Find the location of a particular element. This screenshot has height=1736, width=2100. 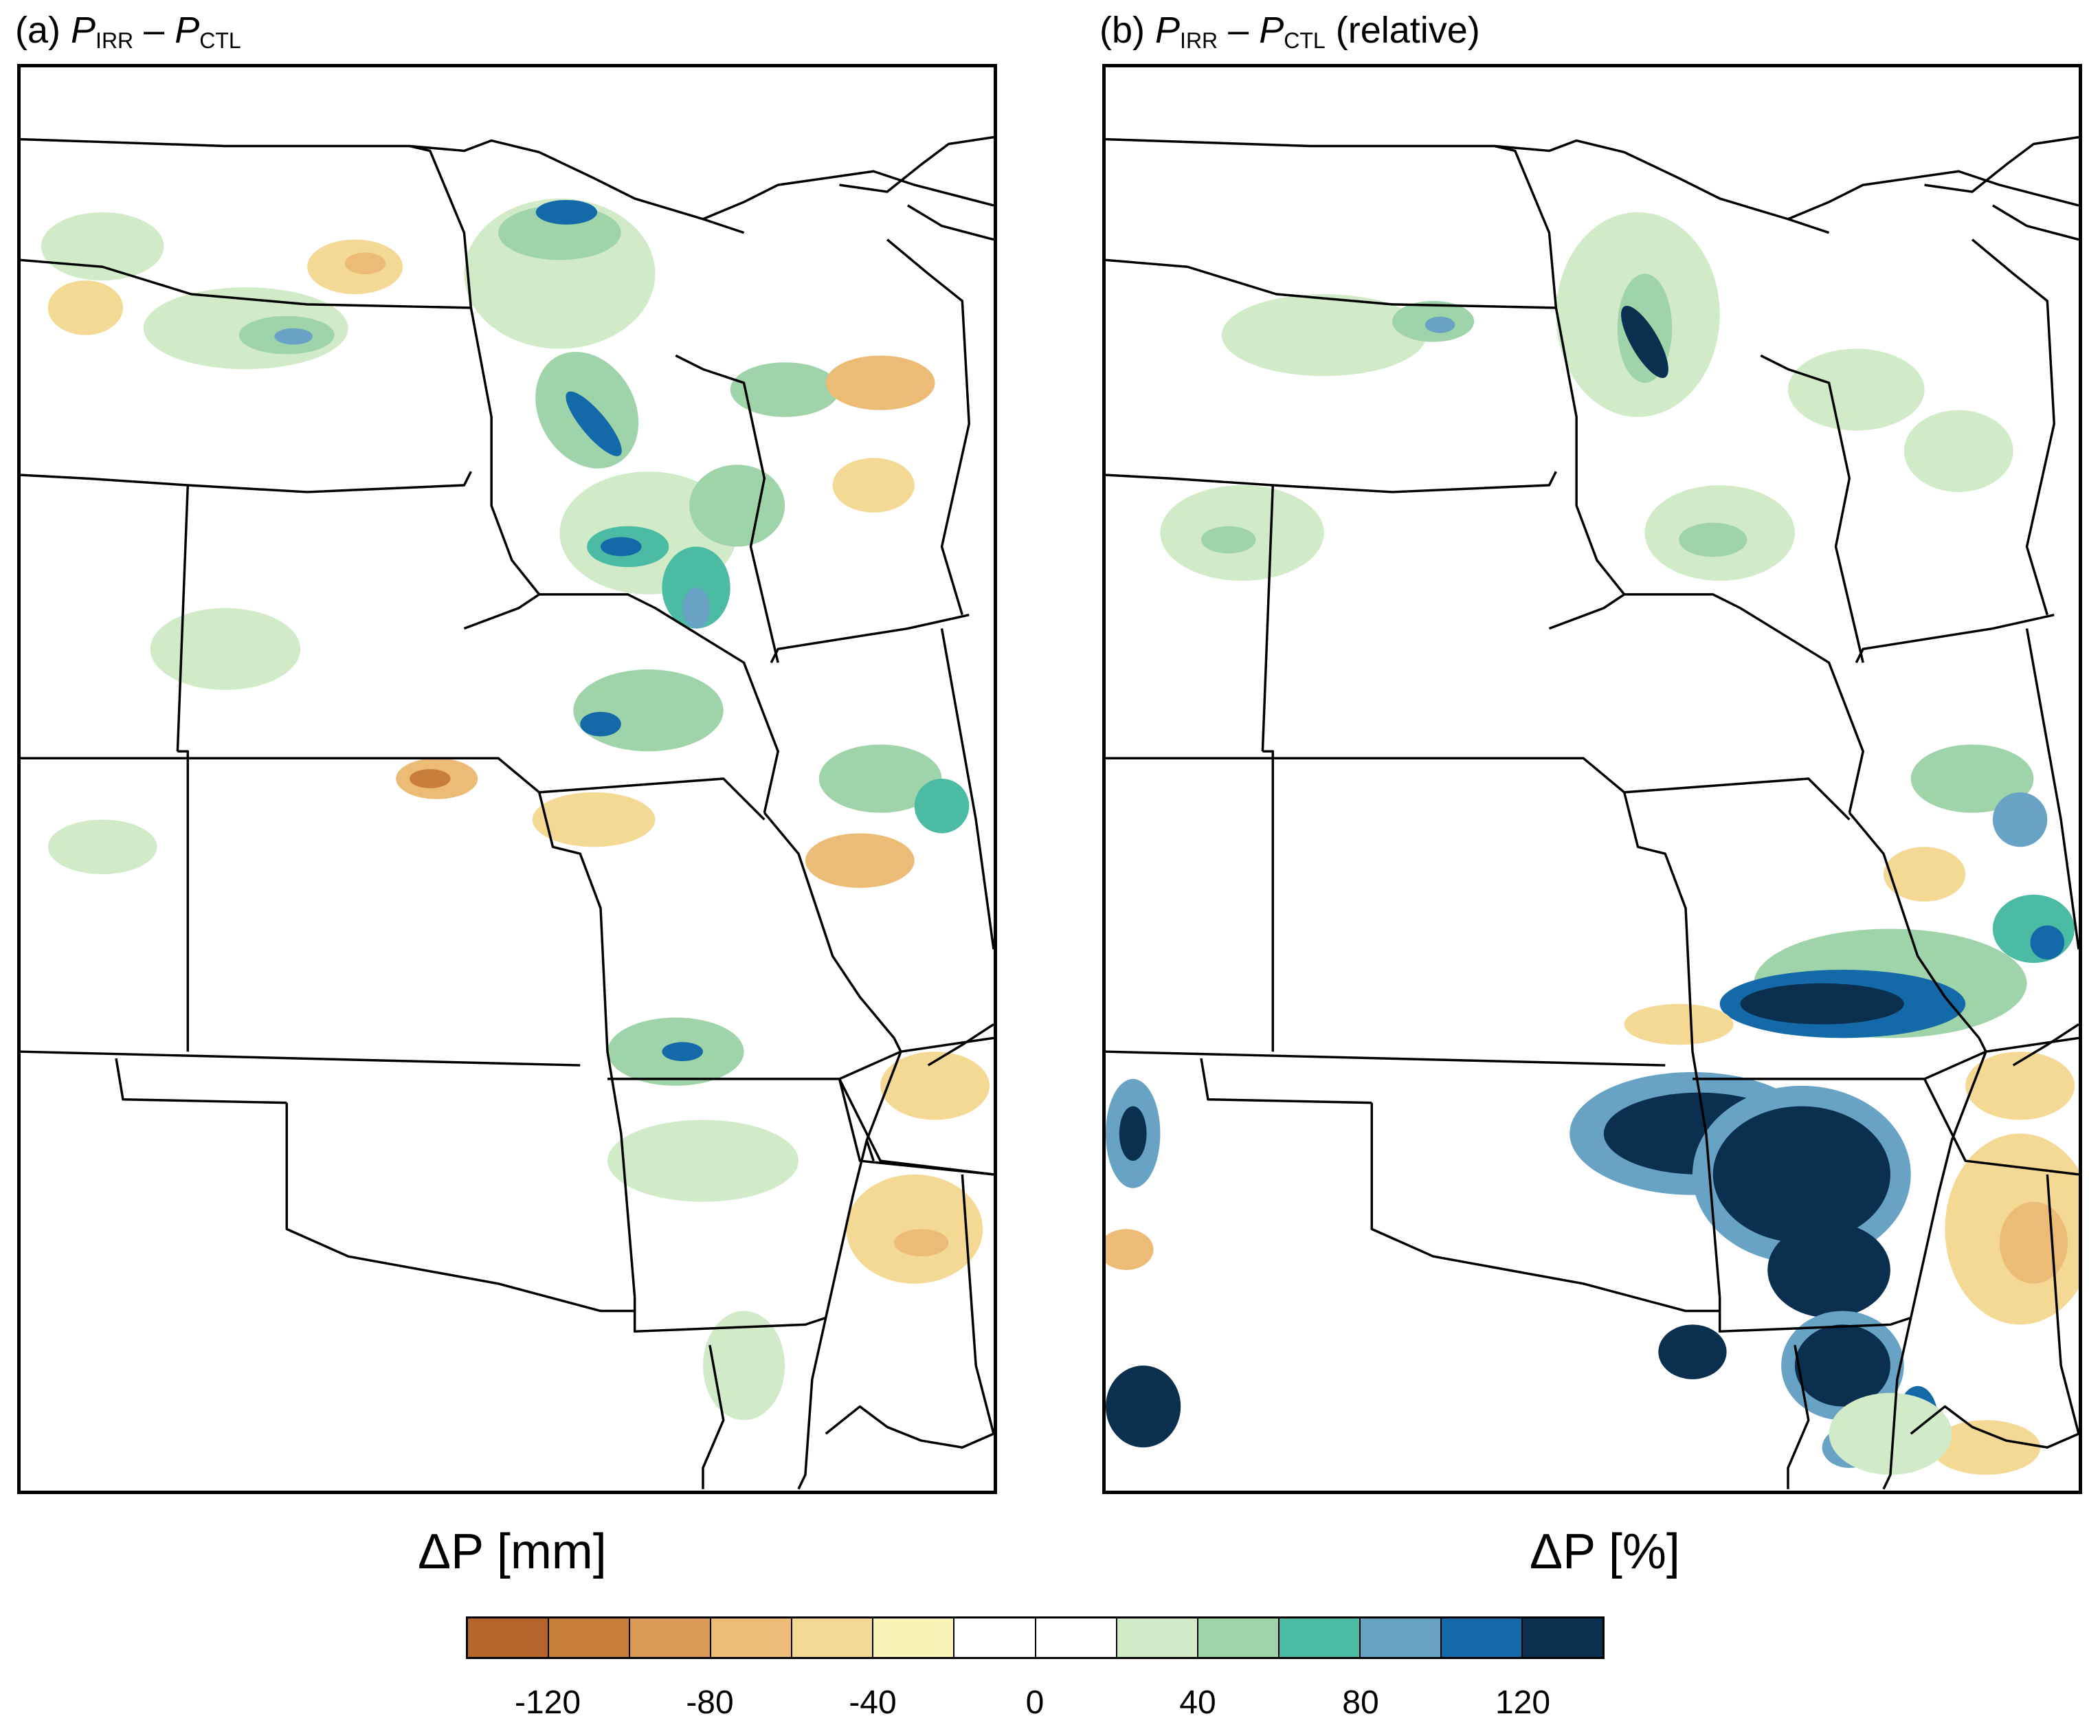

panel-b-sub1: IRR is located at coordinates (1199, 40).